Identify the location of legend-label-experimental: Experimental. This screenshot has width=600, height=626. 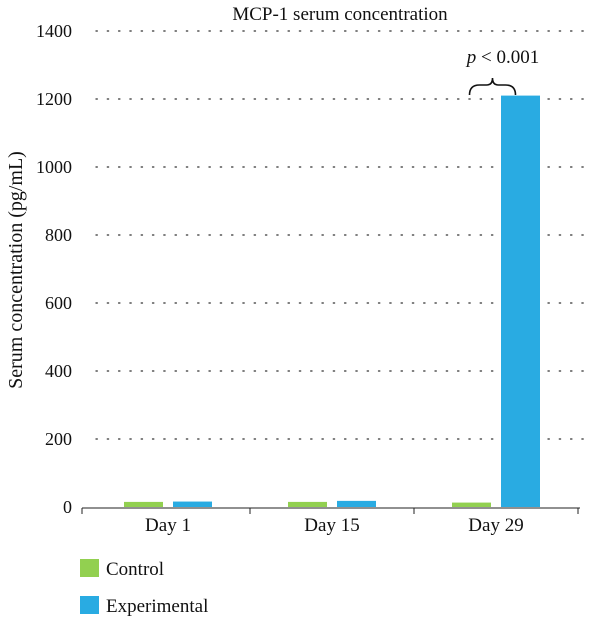
(157, 606).